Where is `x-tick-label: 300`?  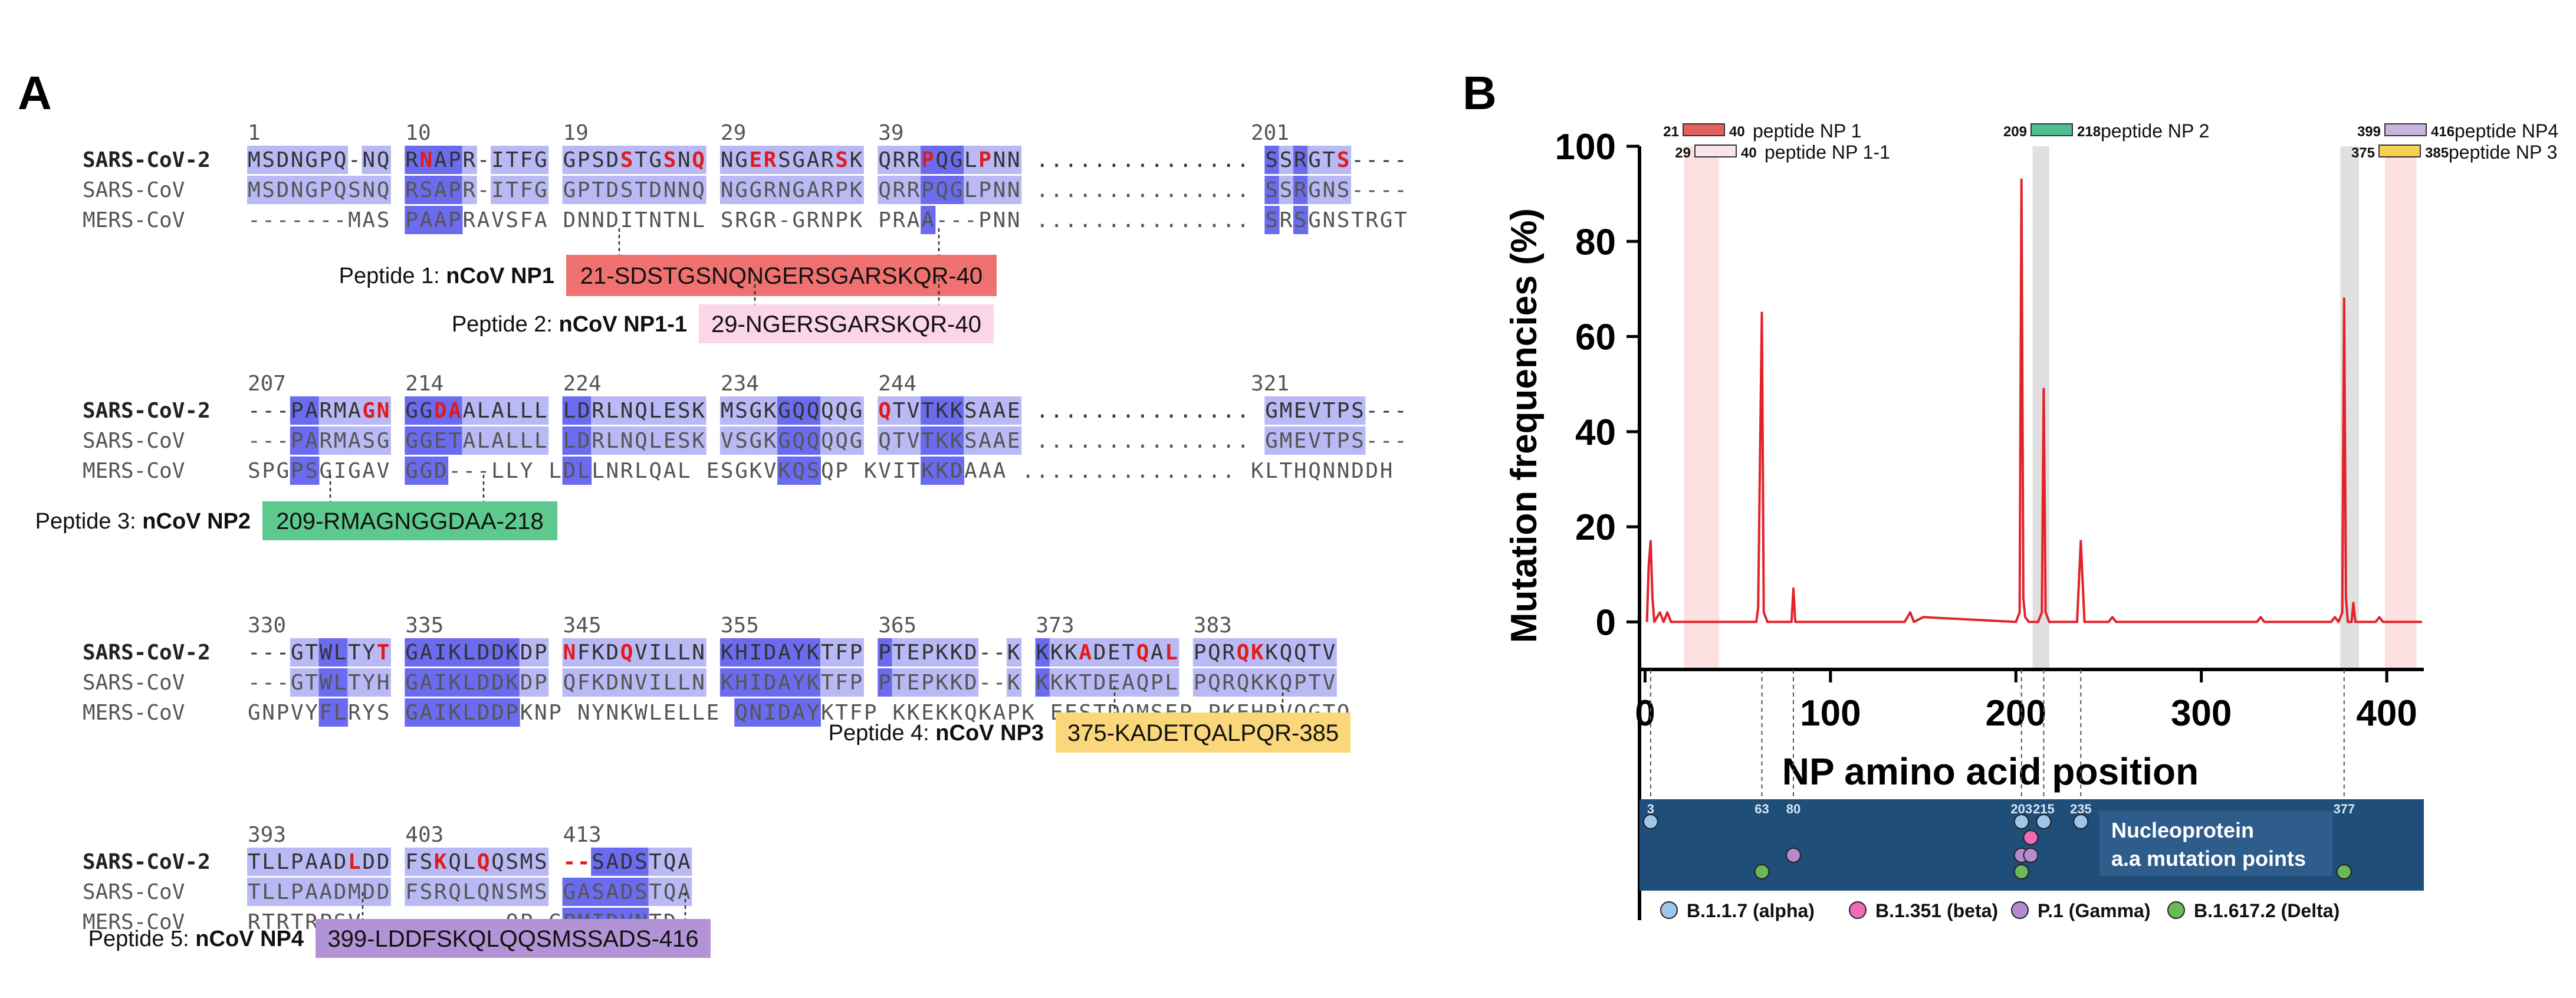
x-tick-label: 300 is located at coordinates (2201, 713).